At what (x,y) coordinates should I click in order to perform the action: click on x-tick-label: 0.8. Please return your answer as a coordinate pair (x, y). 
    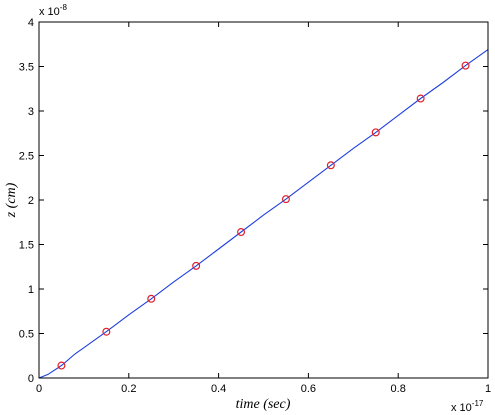
    Looking at the image, I should click on (398, 389).